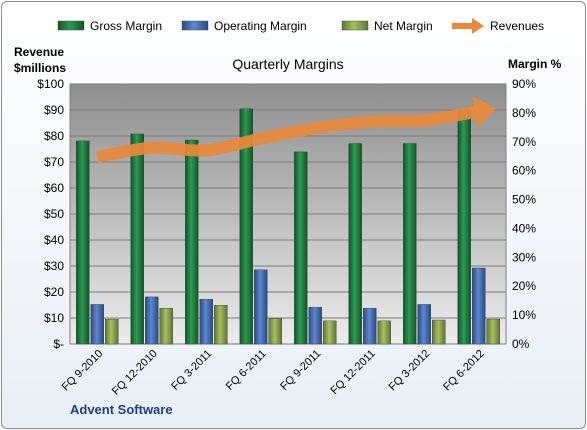 The image size is (587, 430). Describe the element at coordinates (54, 136) in the screenshot. I see `y-left-tick-label: $80` at that location.